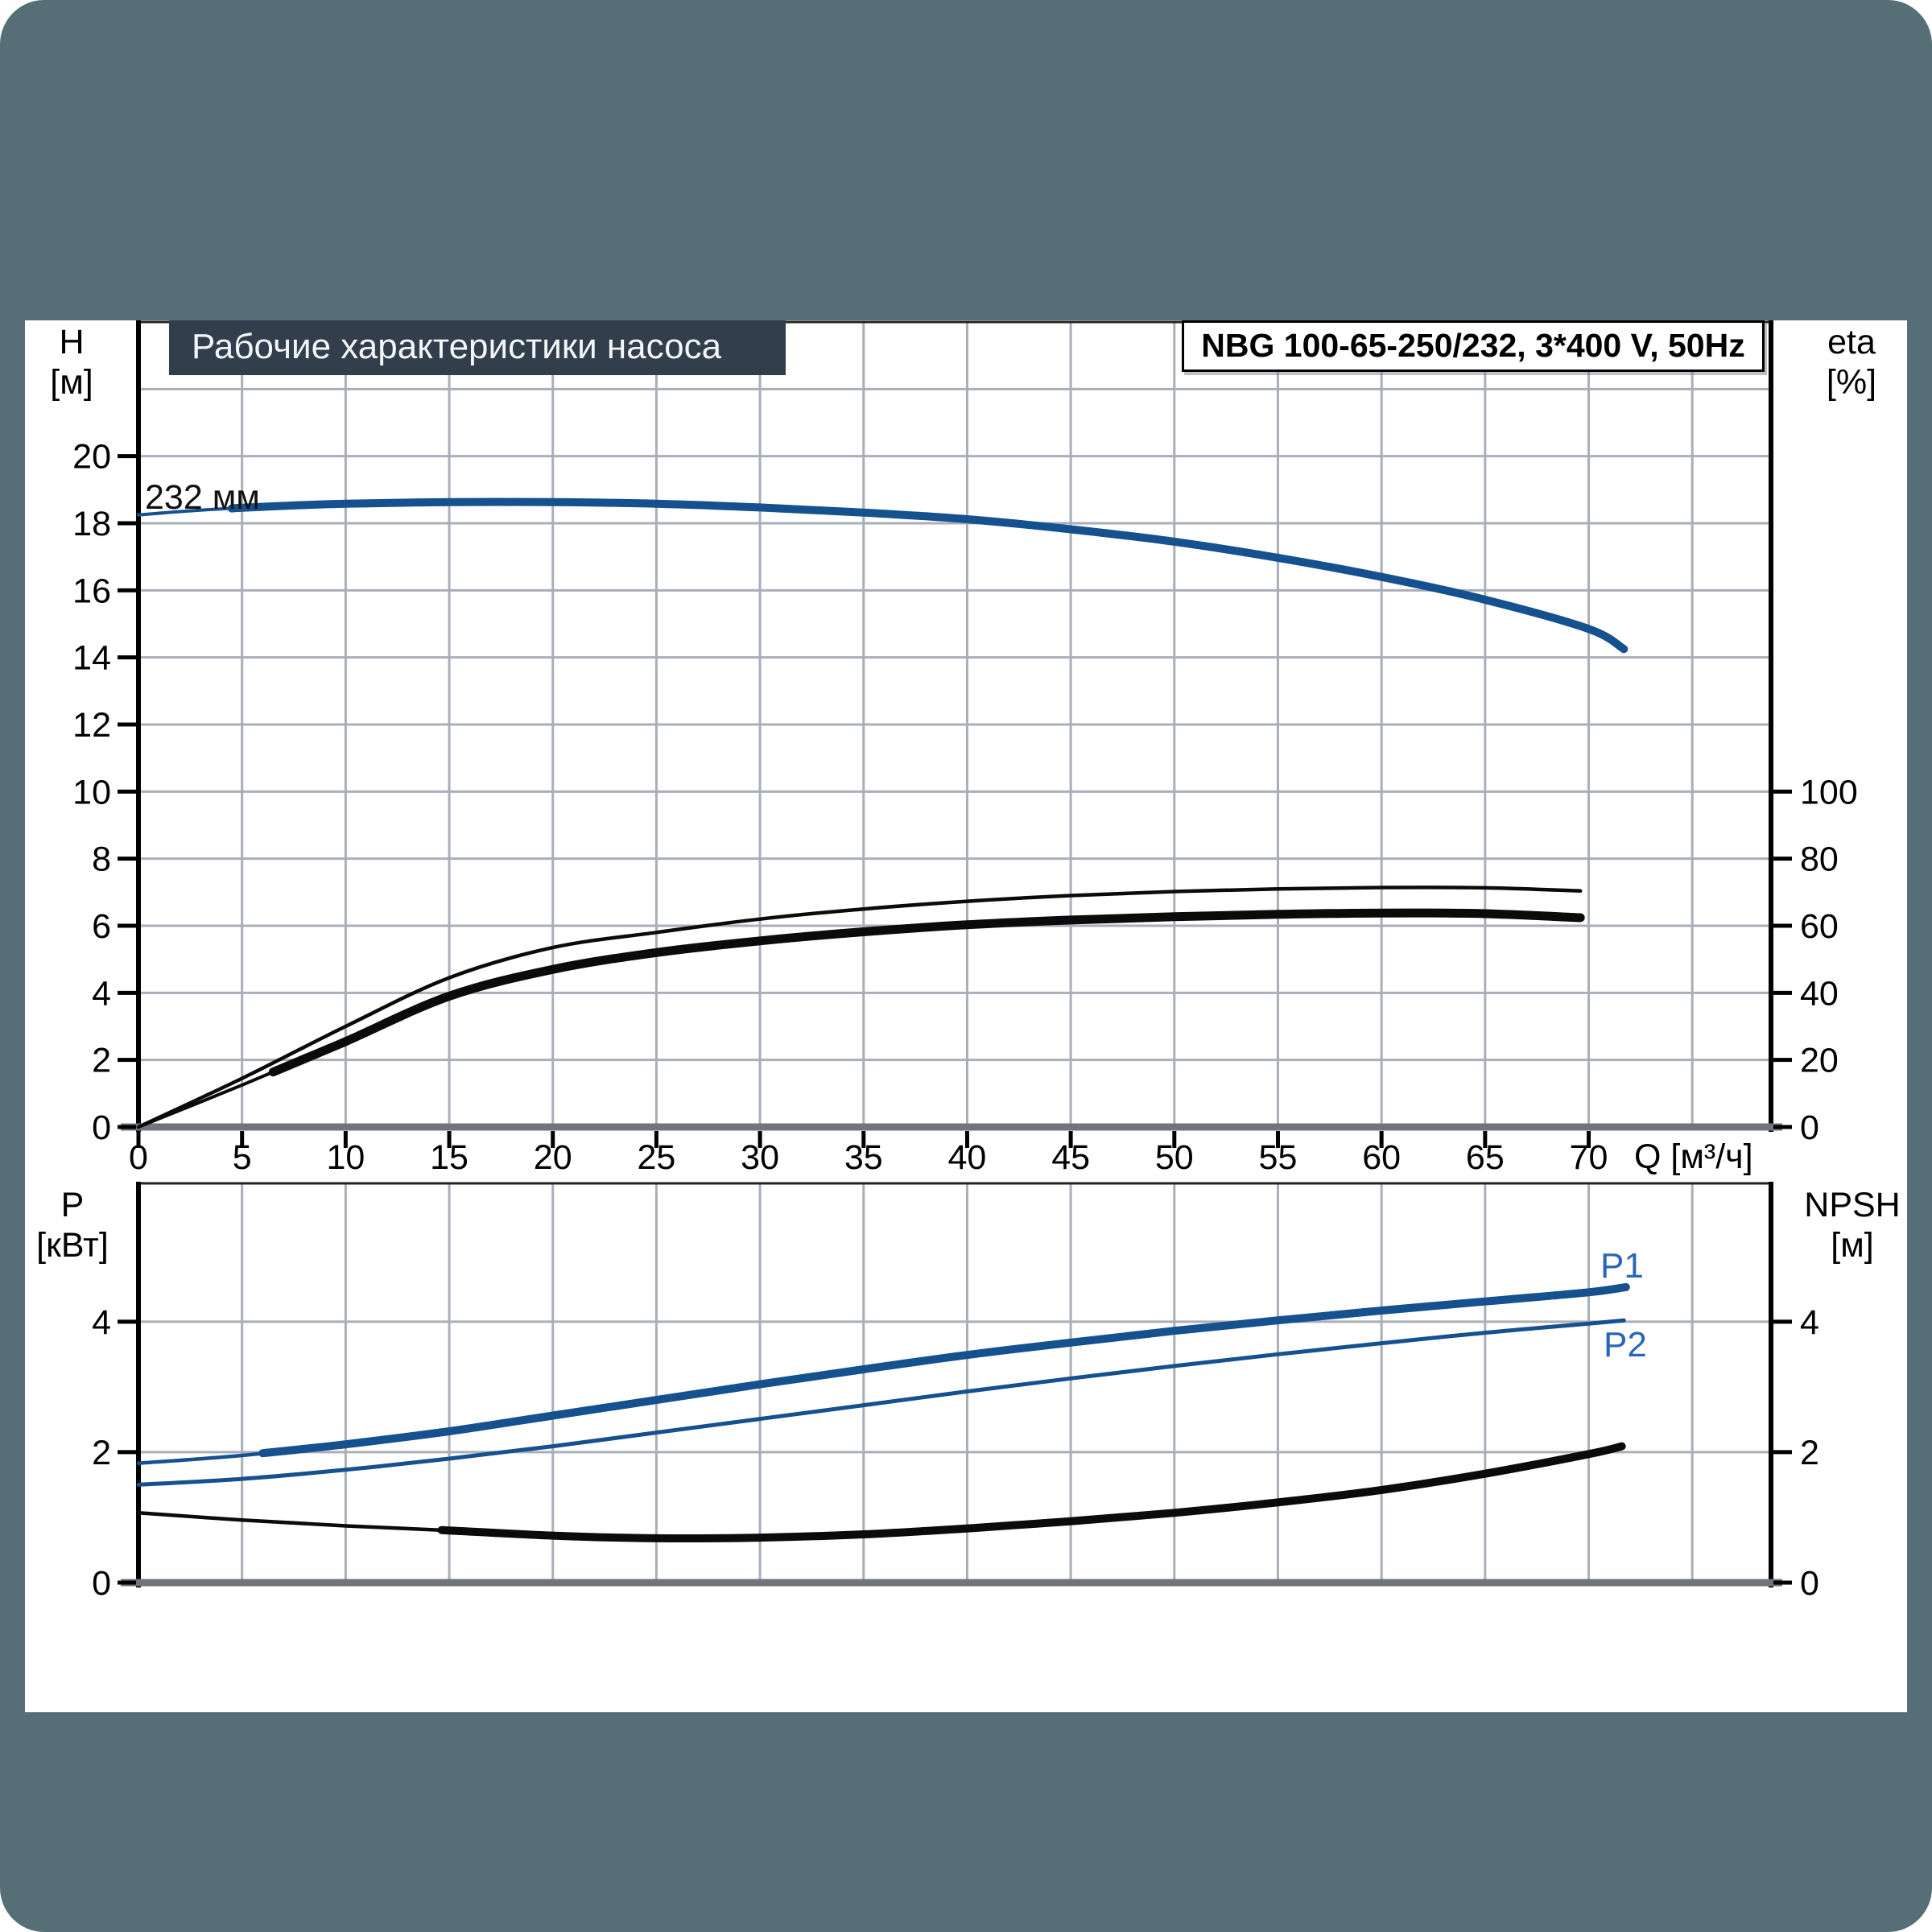 Image resolution: width=1932 pixels, height=1932 pixels. What do you see at coordinates (863, 1157) in the screenshot?
I see `svg-text: 35` at bounding box center [863, 1157].